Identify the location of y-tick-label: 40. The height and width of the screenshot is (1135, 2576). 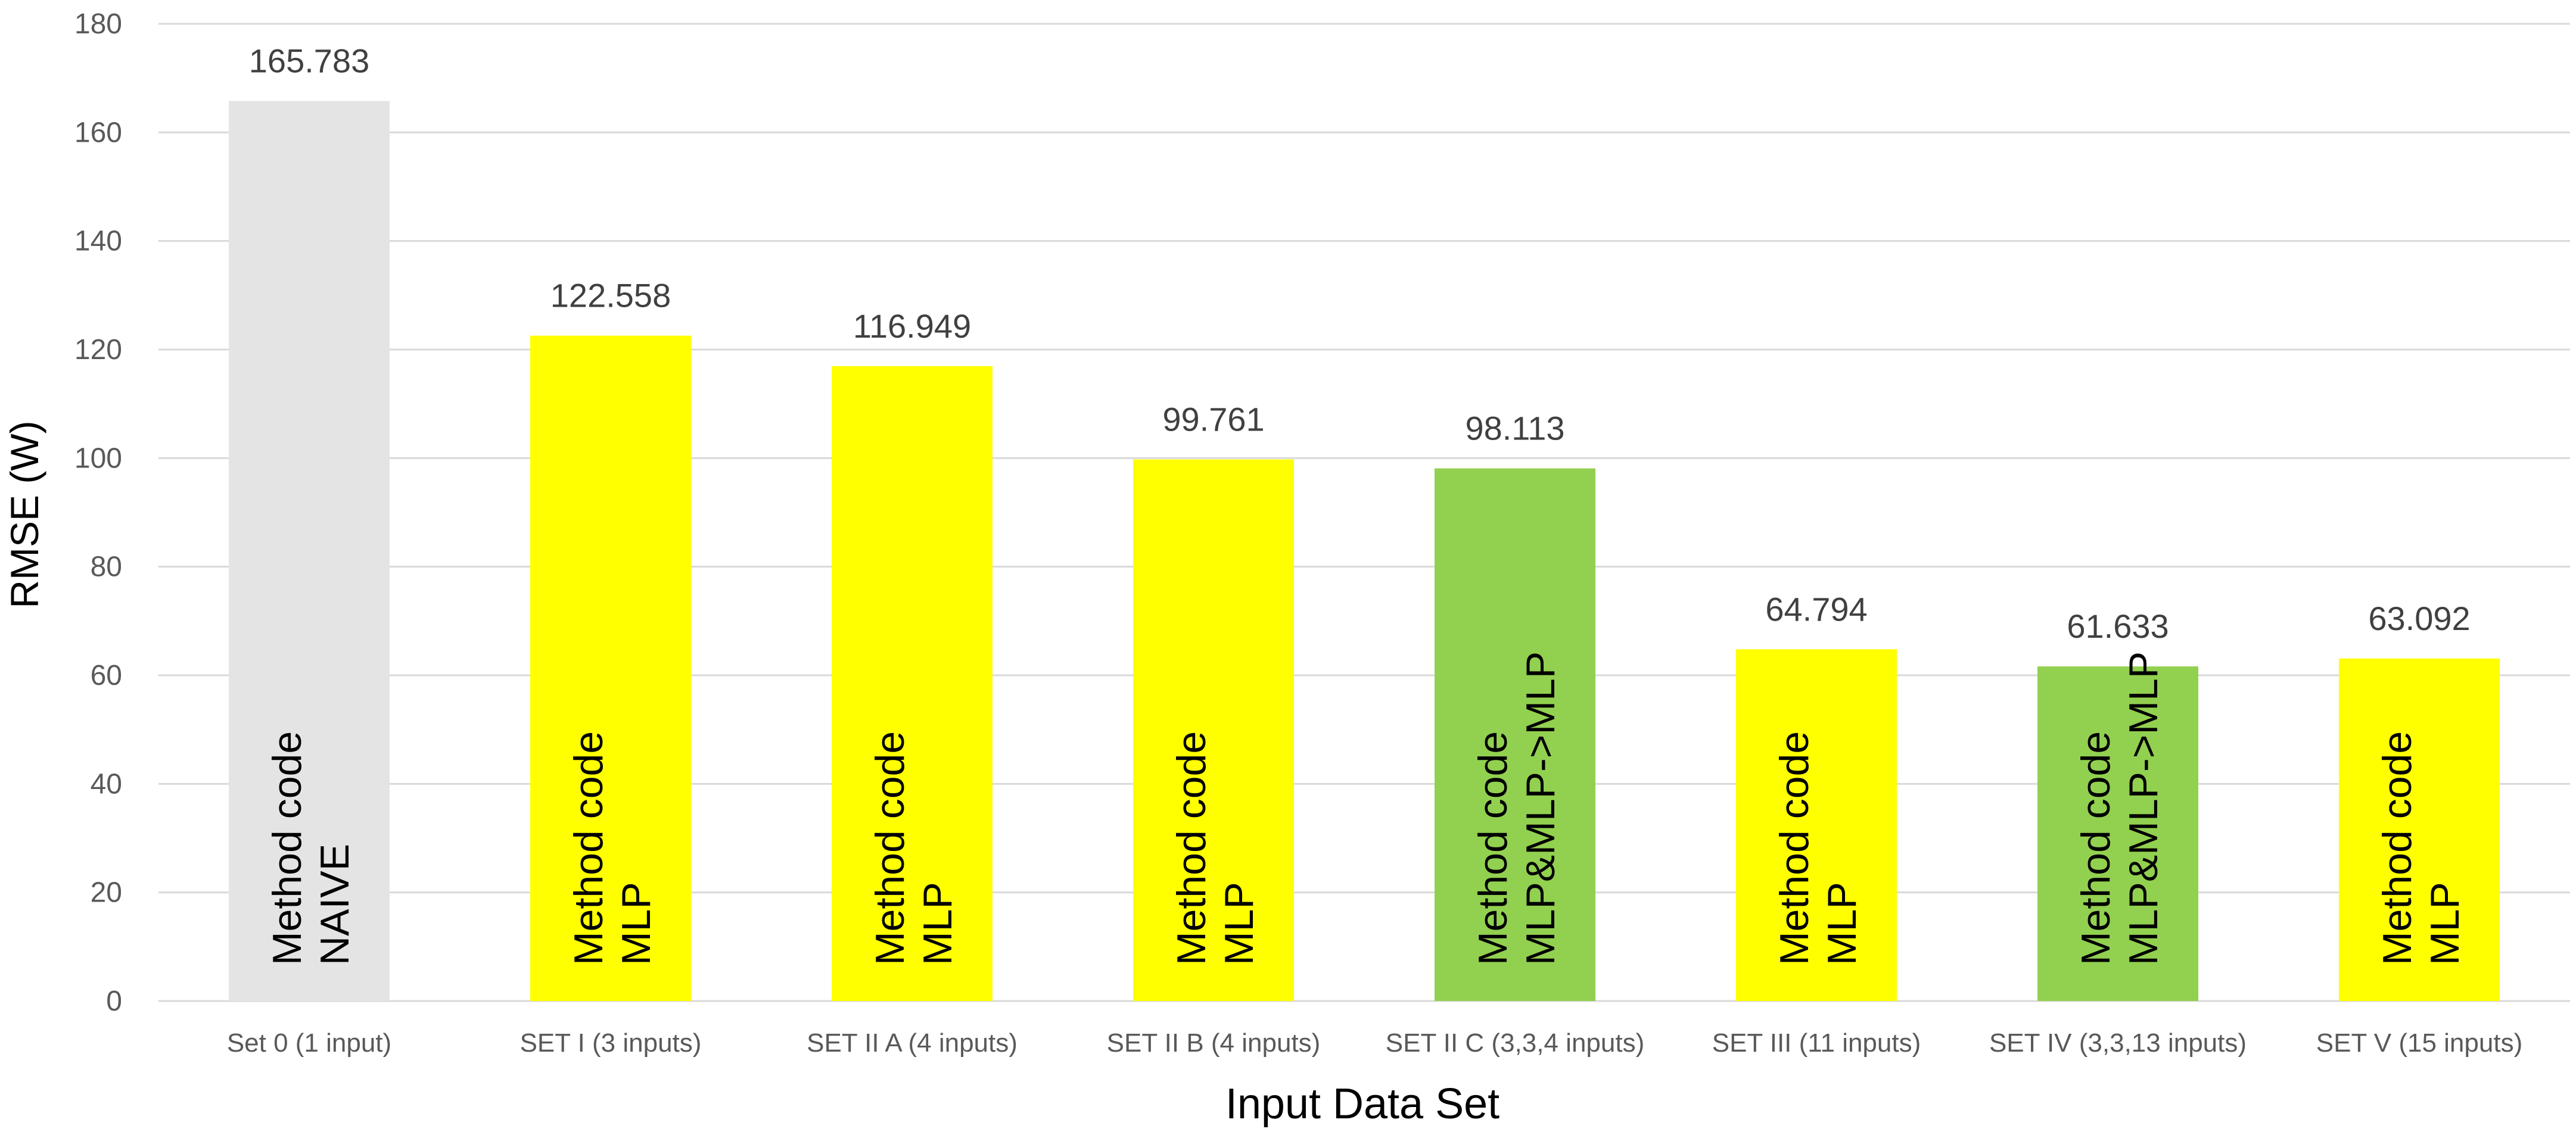
(106, 784).